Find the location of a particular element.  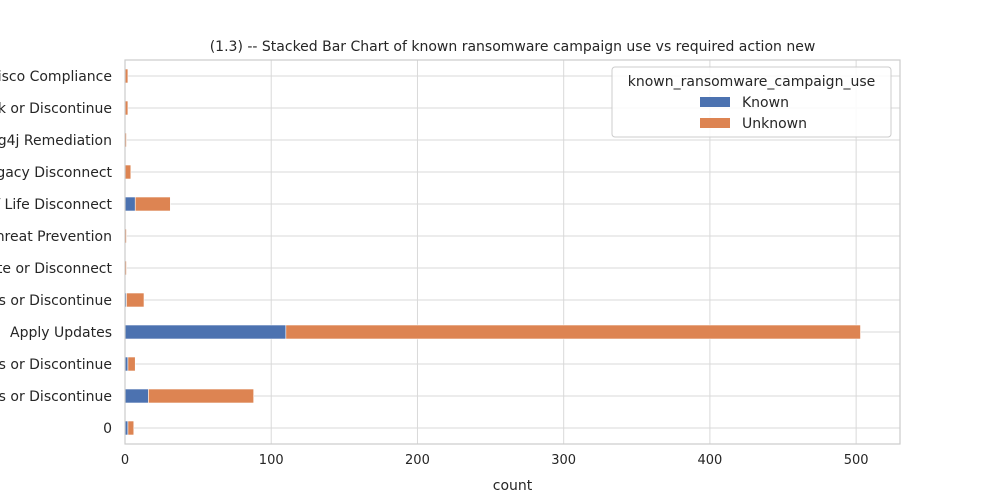

x-tick-label: 0 is located at coordinates (125, 460).